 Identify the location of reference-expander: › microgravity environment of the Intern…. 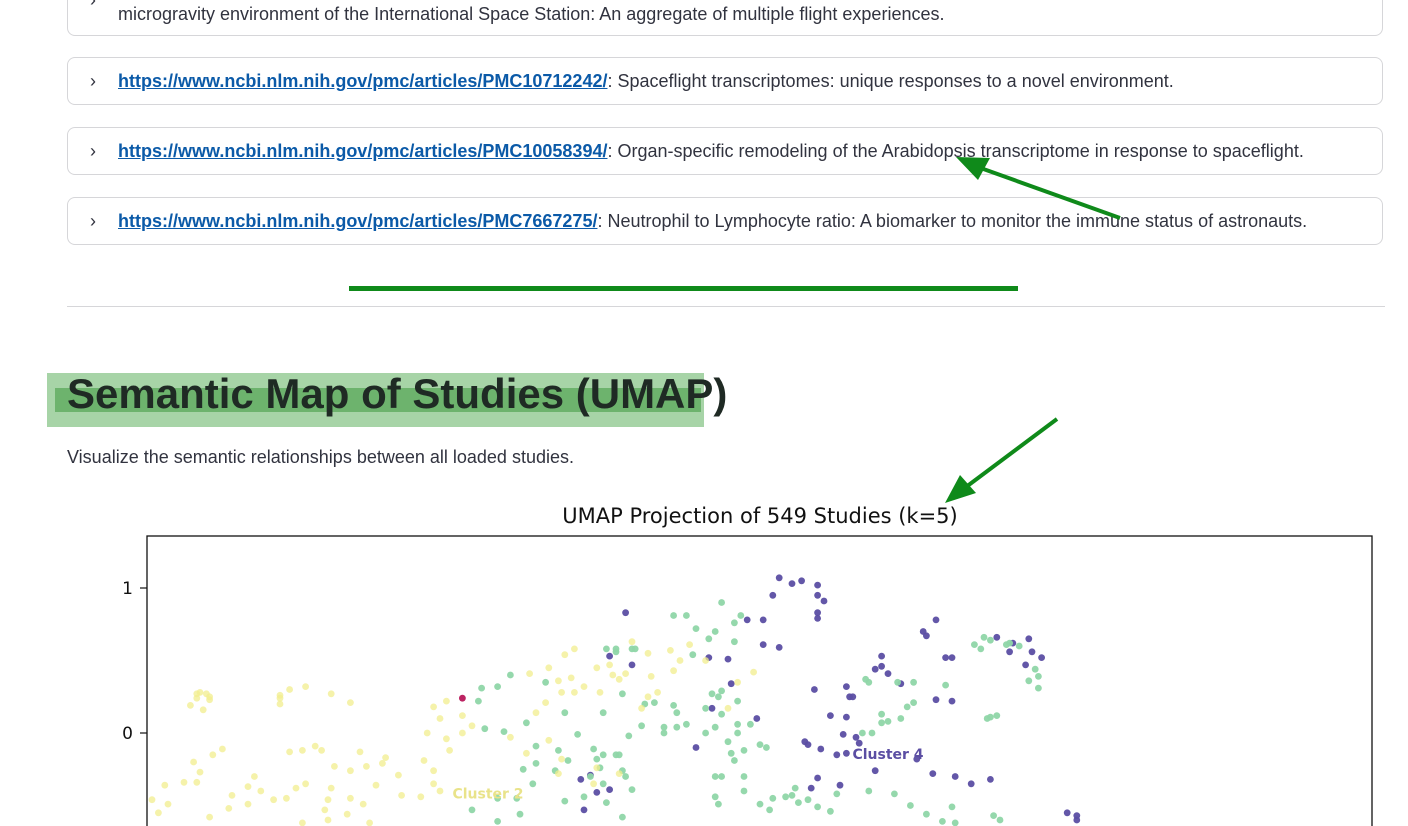
(725, 18).